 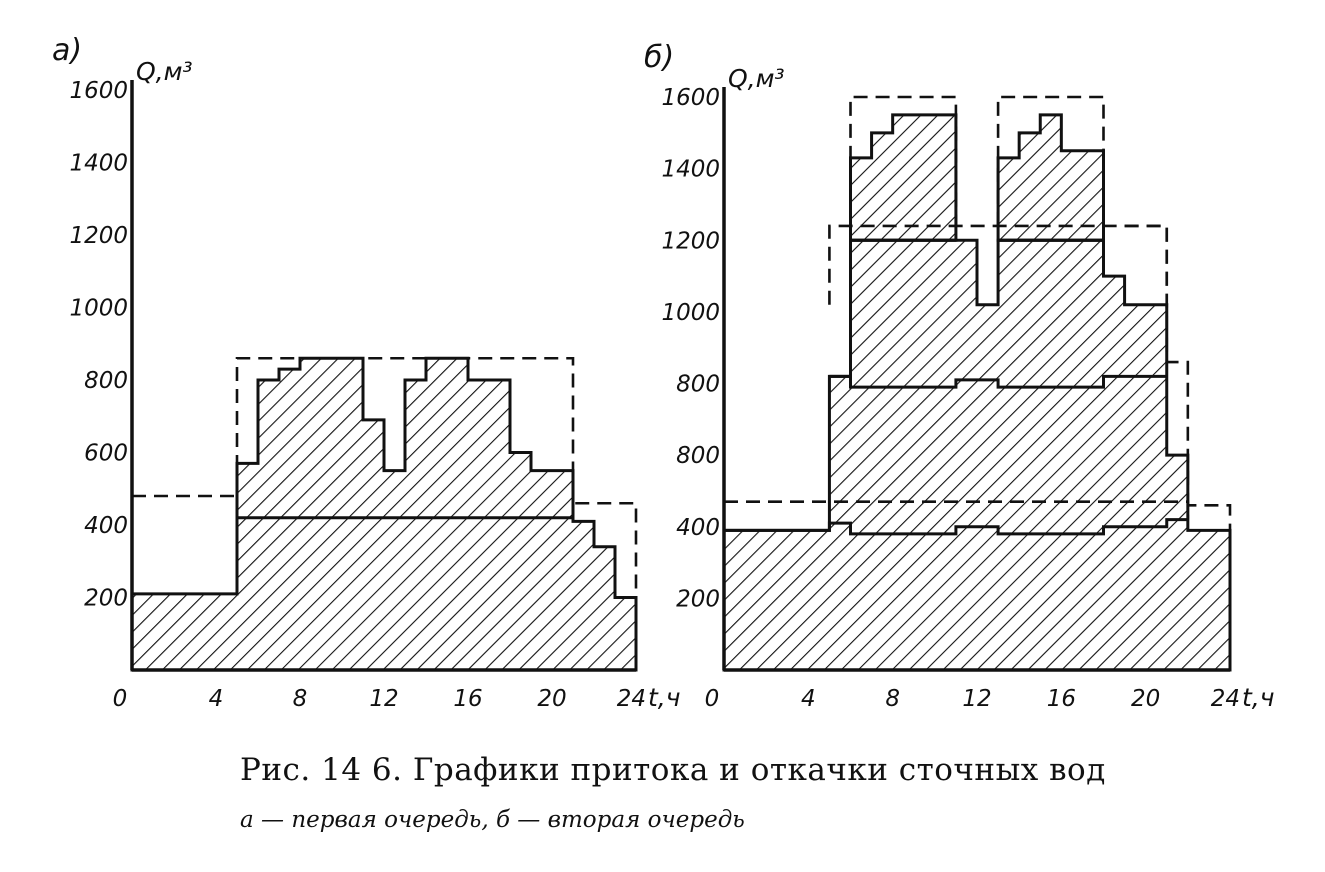 What do you see at coordinates (1258, 697) in the screenshot?
I see `x-axis-label-b: t,ч` at bounding box center [1258, 697].